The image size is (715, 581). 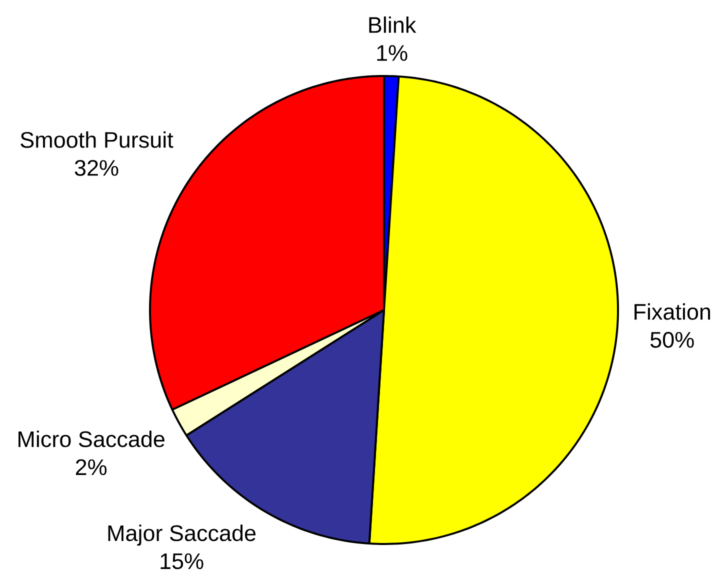 What do you see at coordinates (96, 168) in the screenshot?
I see `data-label: 32%` at bounding box center [96, 168].